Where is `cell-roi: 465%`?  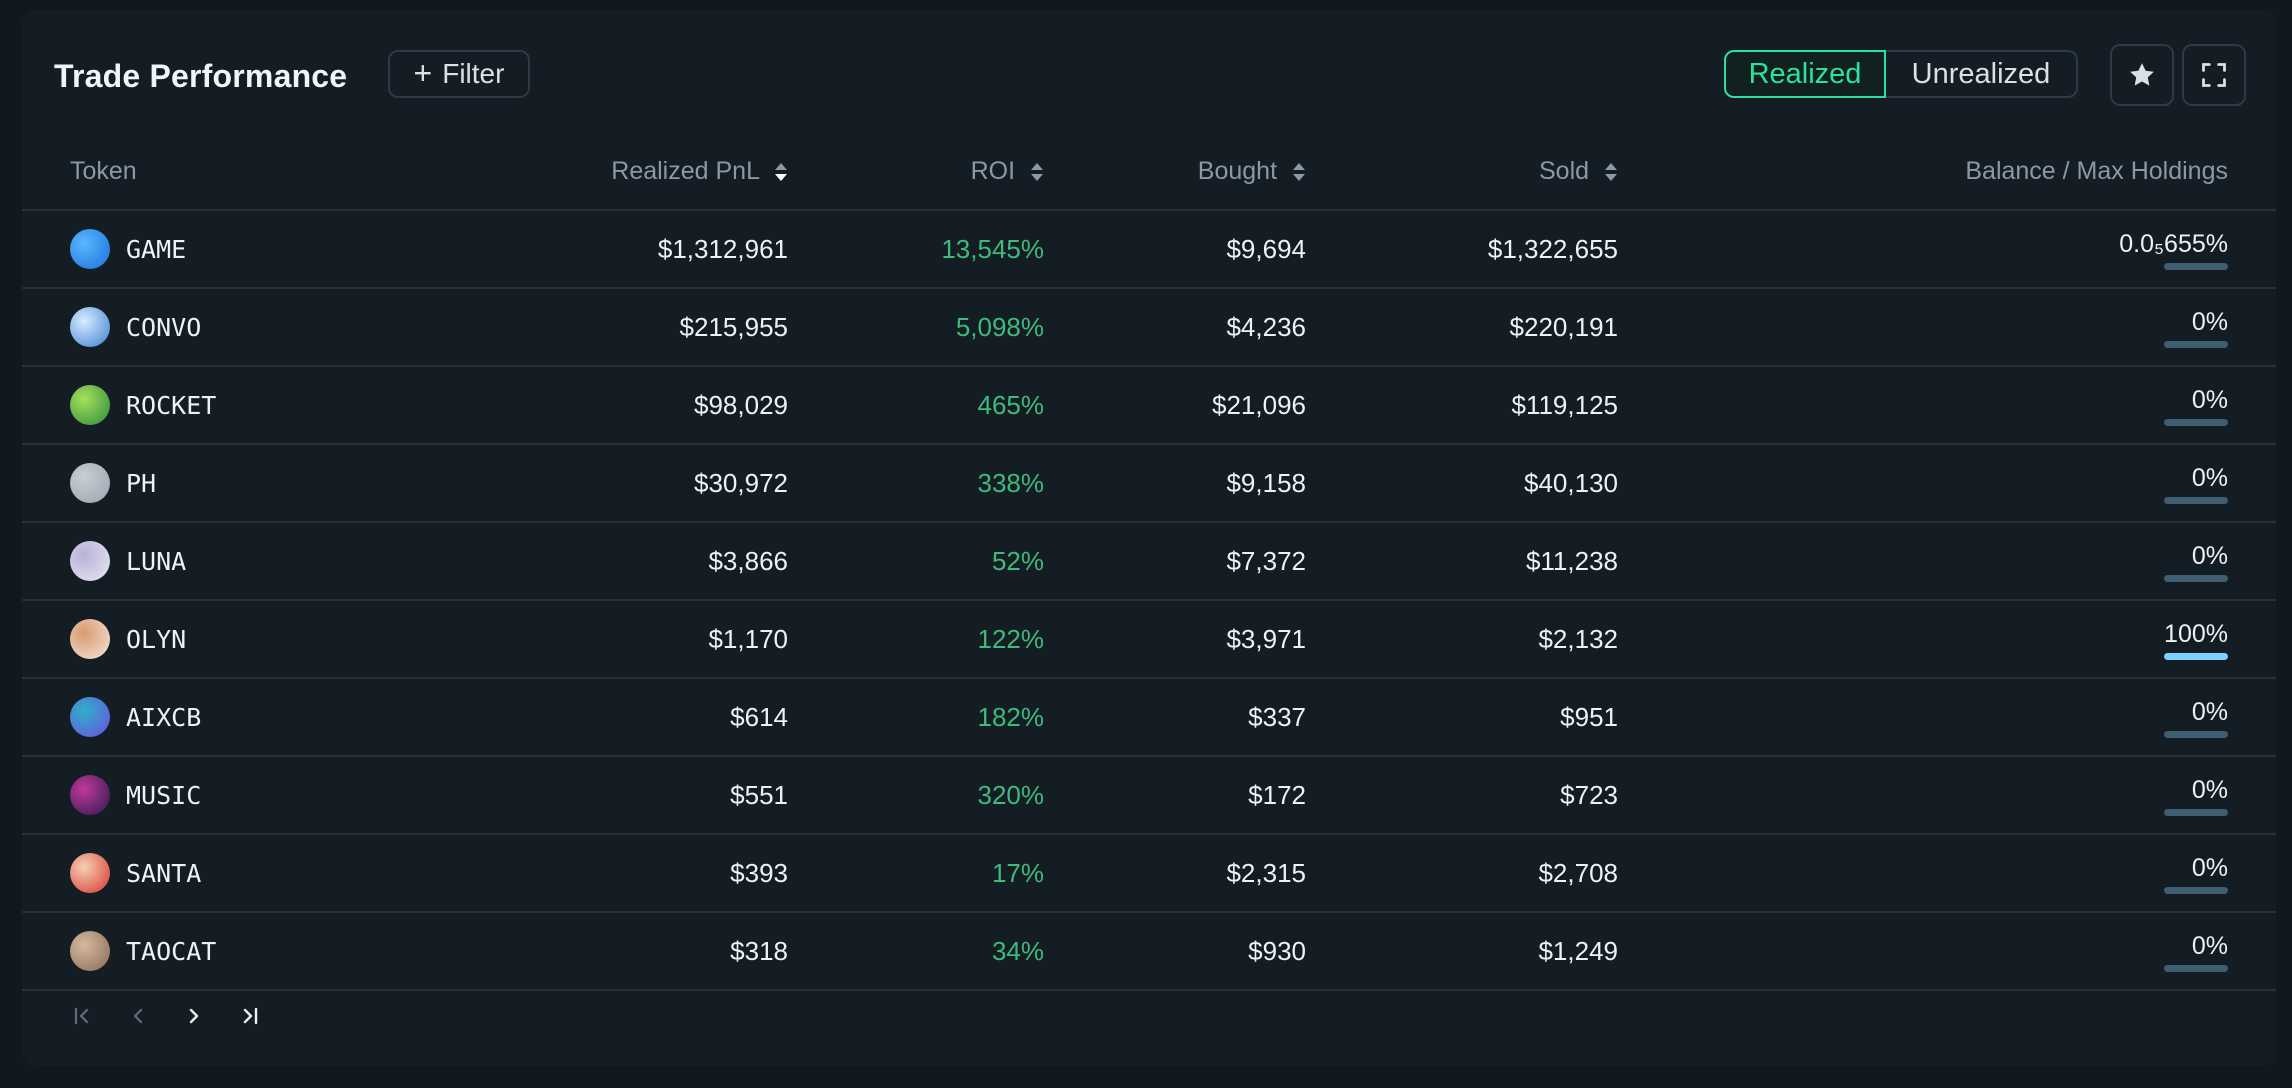 cell-roi: 465% is located at coordinates (916, 405).